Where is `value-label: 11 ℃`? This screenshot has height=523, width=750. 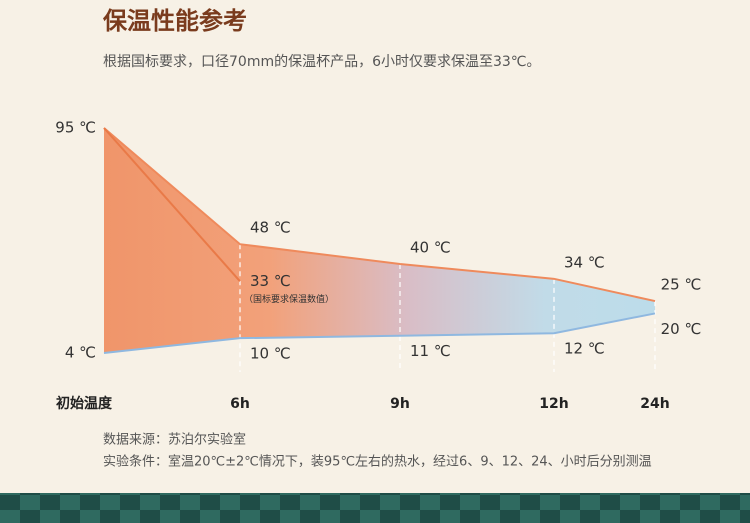 value-label: 11 ℃ is located at coordinates (430, 351).